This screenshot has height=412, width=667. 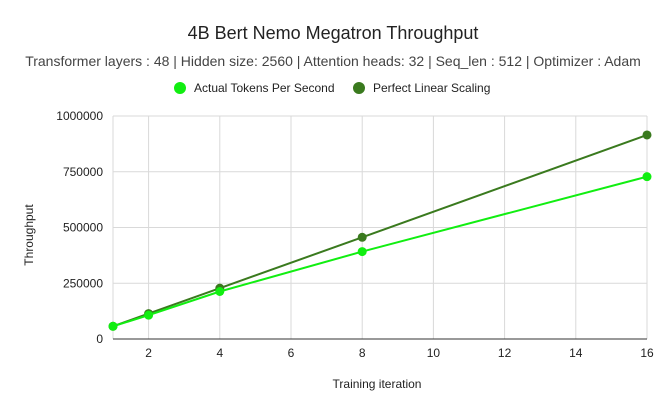 I want to click on x-tick-label: 4, so click(x=219, y=353).